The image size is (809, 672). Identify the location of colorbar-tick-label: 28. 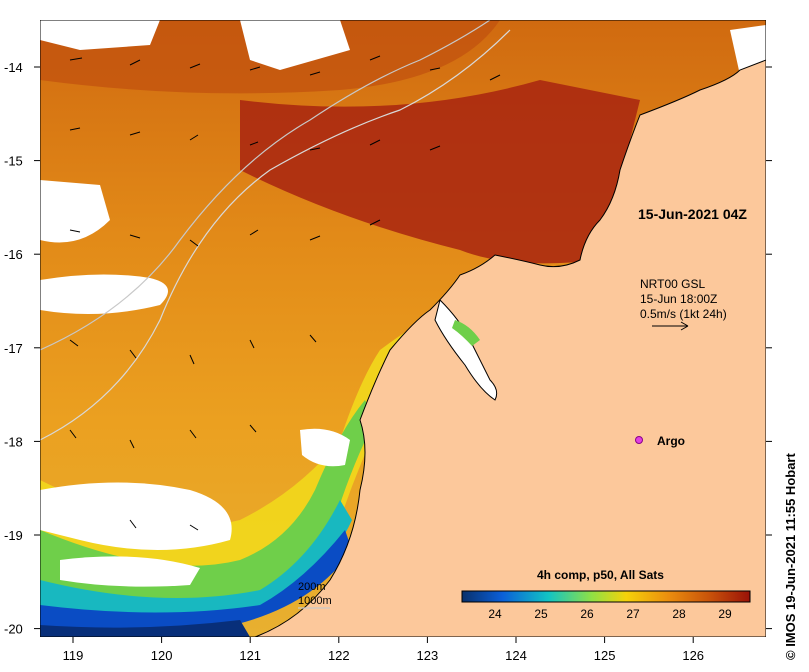
(679, 614).